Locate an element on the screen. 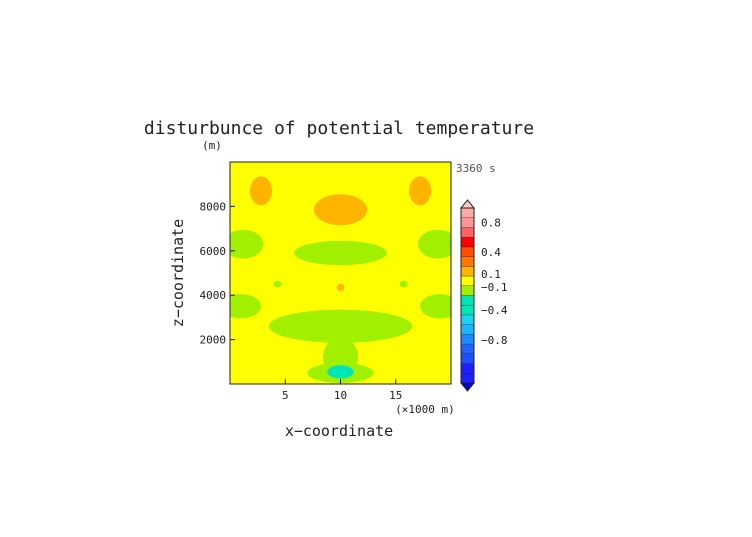 This screenshot has width=752, height=537. x-unit-label: (×1000 m) is located at coordinates (425, 409).